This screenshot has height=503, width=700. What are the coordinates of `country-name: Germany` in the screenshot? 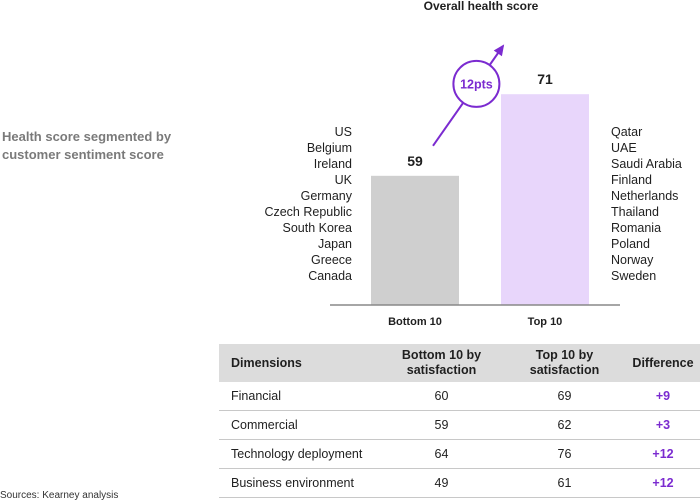 It's located at (326, 196).